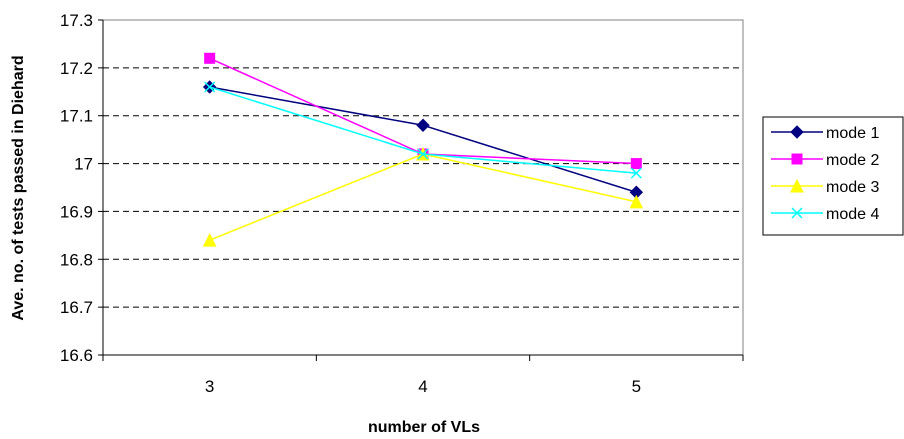  What do you see at coordinates (76, 259) in the screenshot?
I see `y-tick-label: 16.8` at bounding box center [76, 259].